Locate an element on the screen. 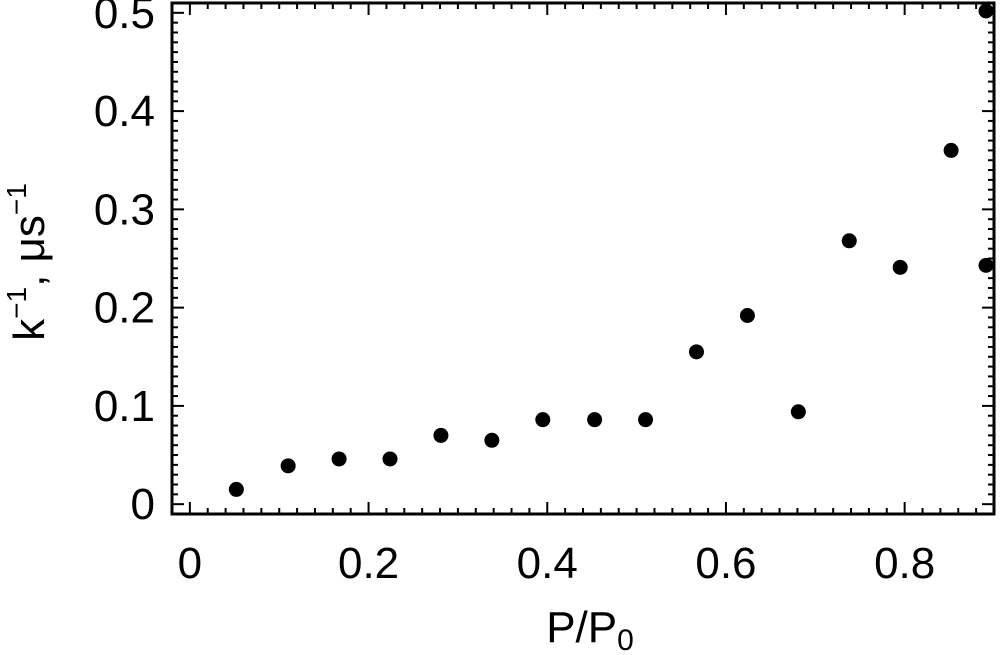  x-tick-label: 0.6 is located at coordinates (725, 563).